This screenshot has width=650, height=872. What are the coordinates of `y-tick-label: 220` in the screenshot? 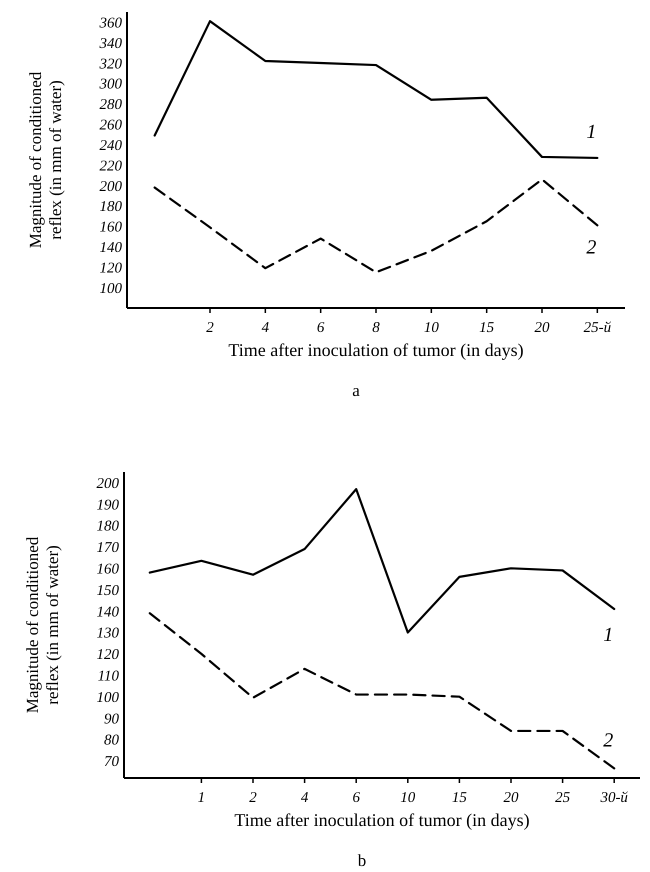 It's located at (111, 166).